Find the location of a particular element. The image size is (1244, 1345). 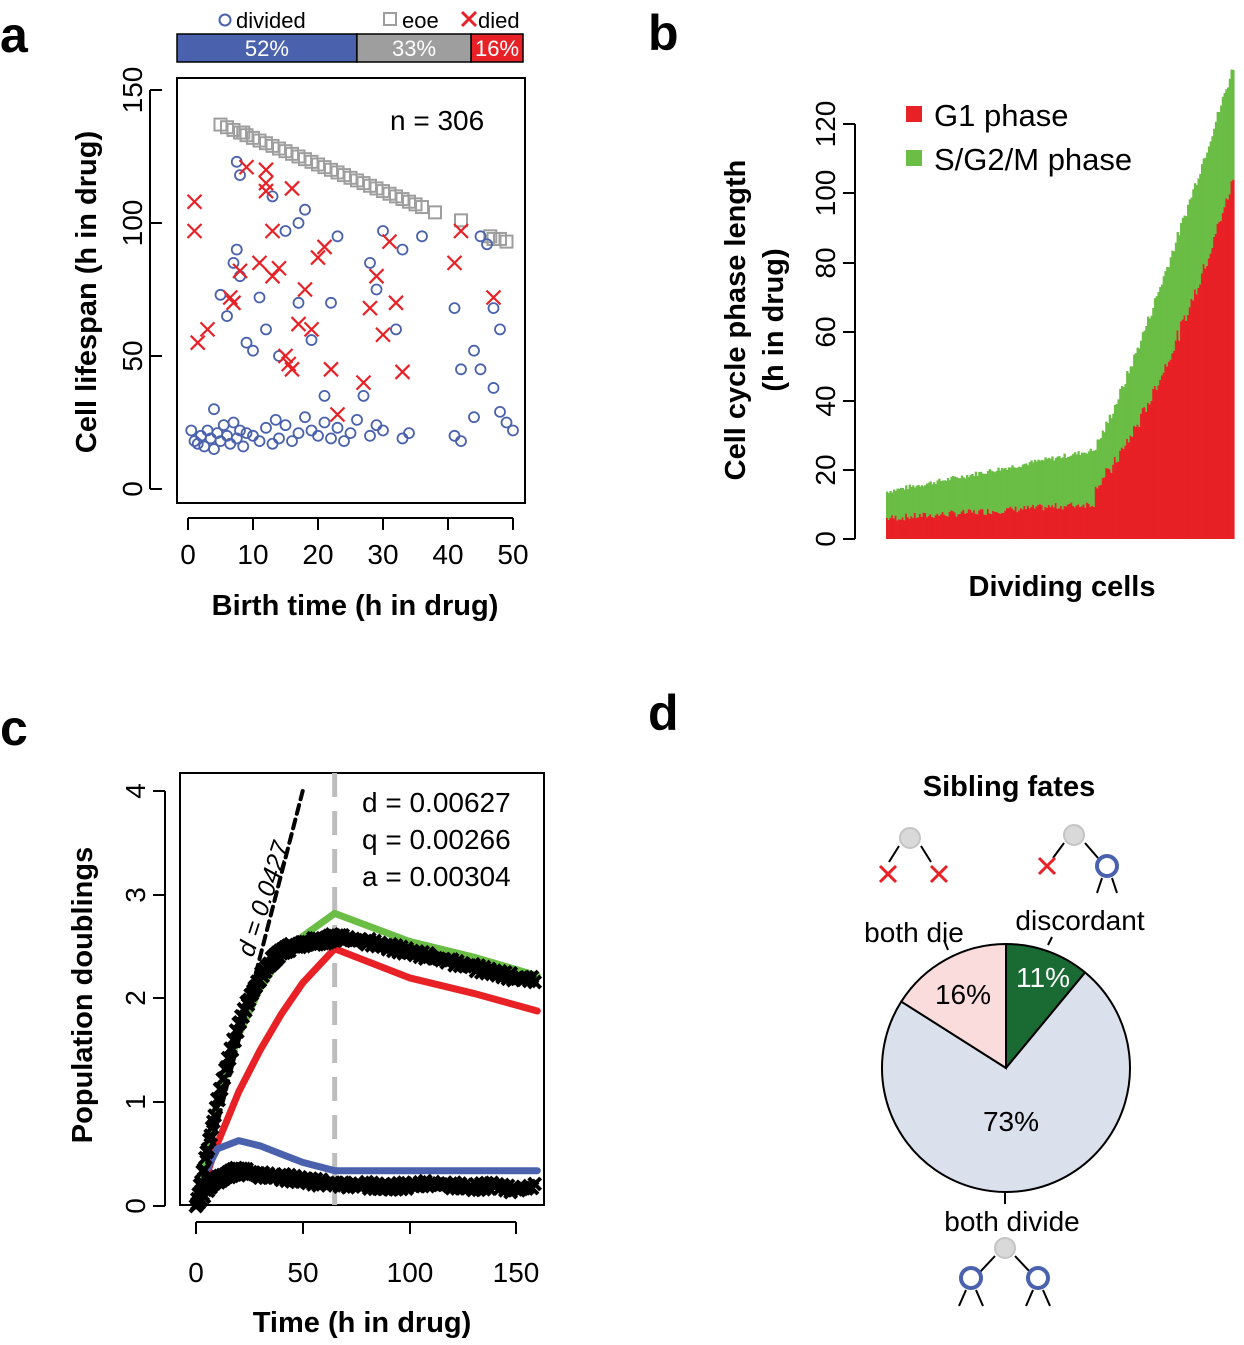

panel-b-ytick-5: 100 is located at coordinates (825, 193).